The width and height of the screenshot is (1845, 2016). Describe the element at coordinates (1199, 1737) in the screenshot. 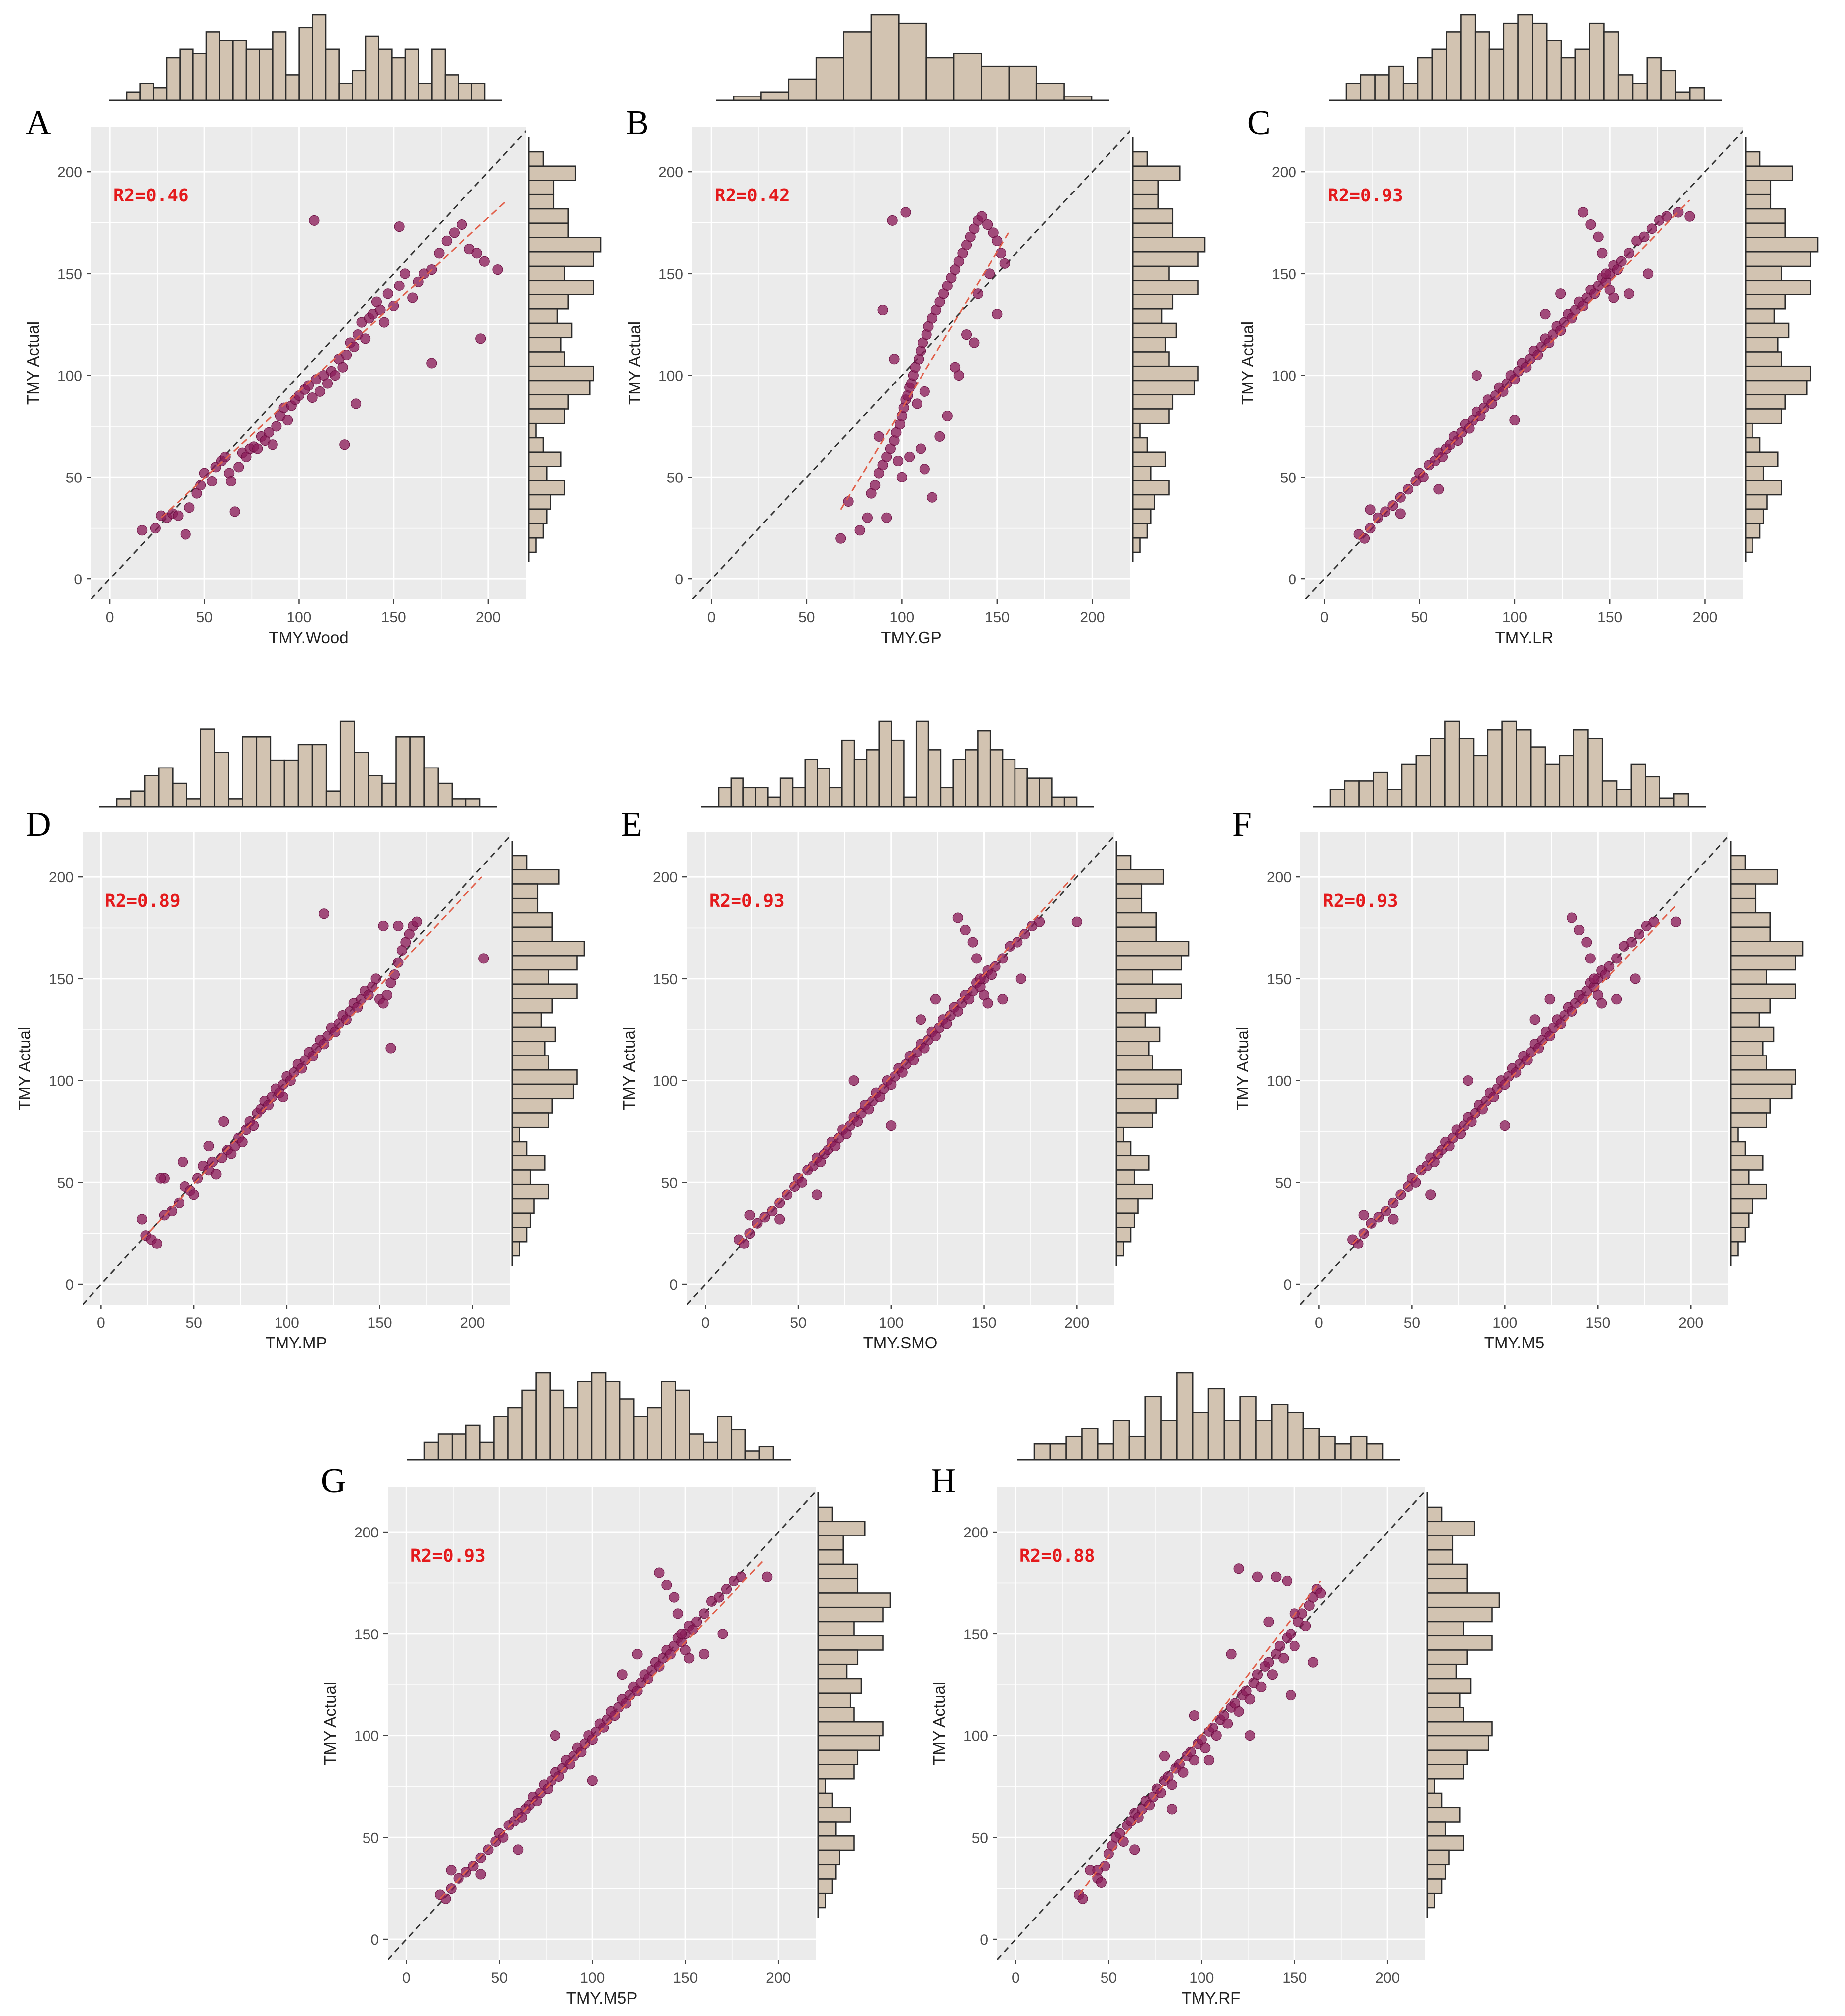

I see `regression-fit-line` at that location.